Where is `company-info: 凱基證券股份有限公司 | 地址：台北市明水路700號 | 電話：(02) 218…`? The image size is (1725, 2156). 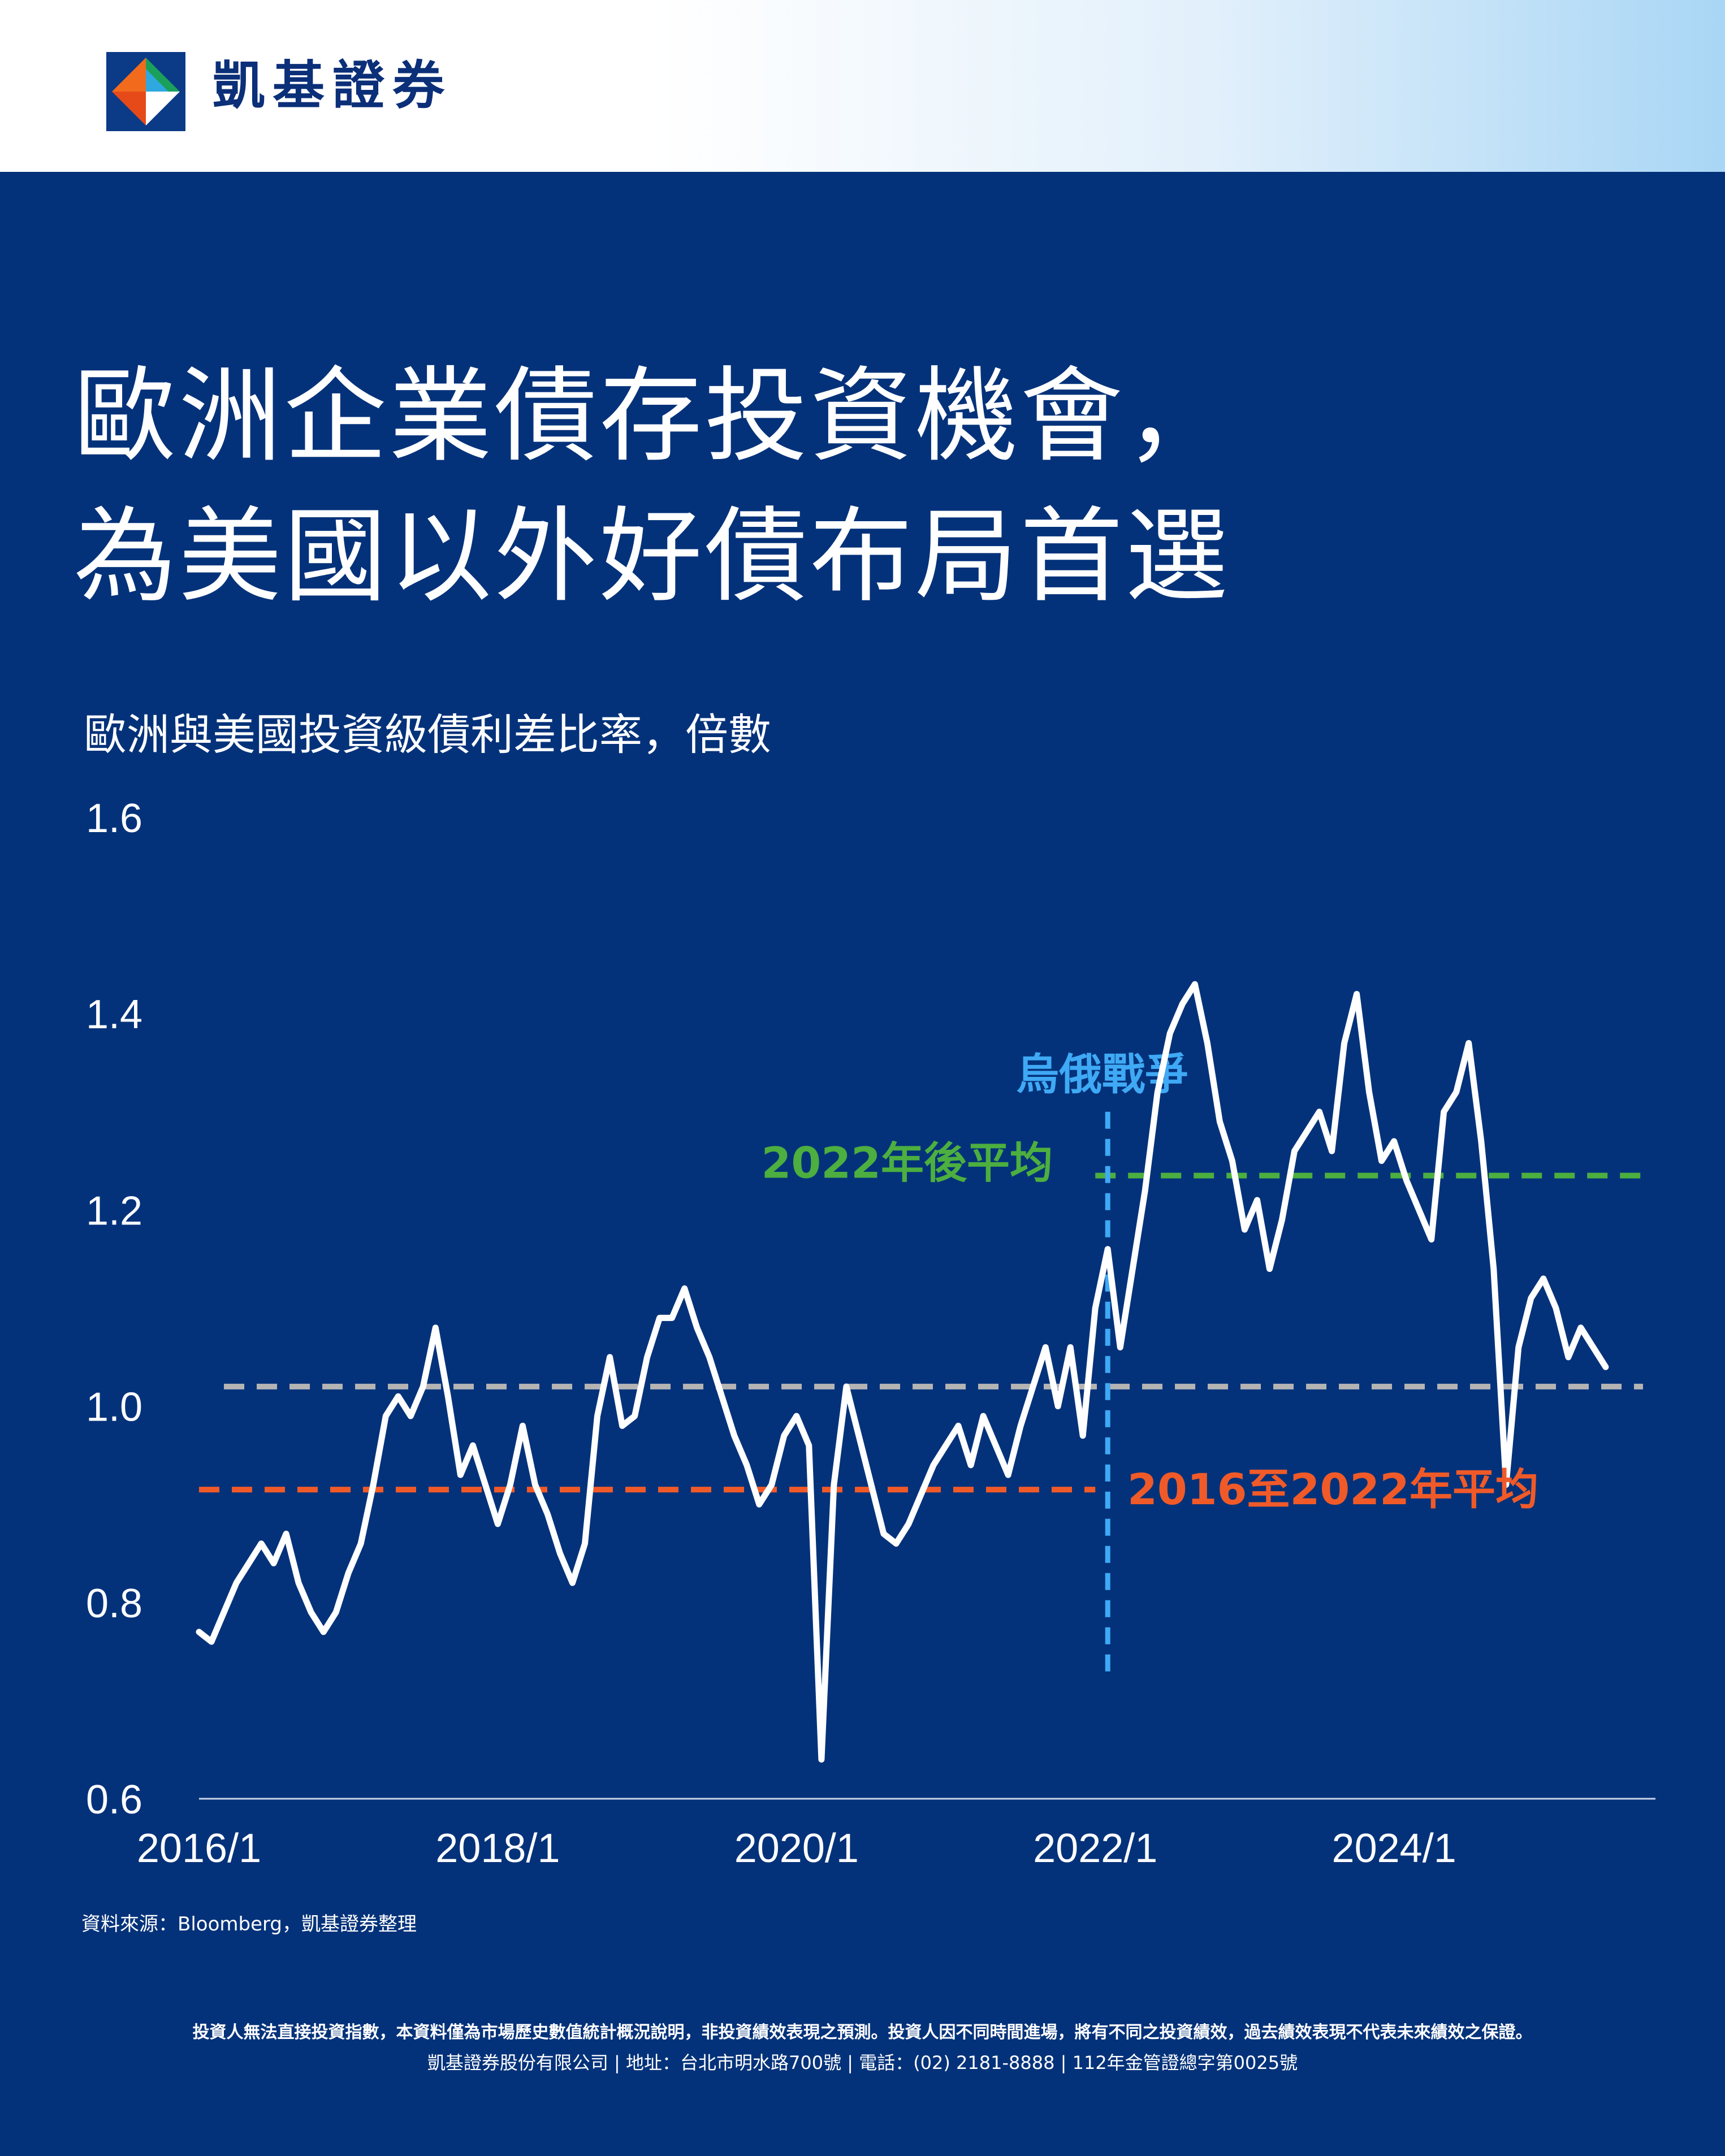
company-info: 凱基證券股份有限公司 | 地址：台北市明水路700號 | 電話：(02) 218… is located at coordinates (862, 2062).